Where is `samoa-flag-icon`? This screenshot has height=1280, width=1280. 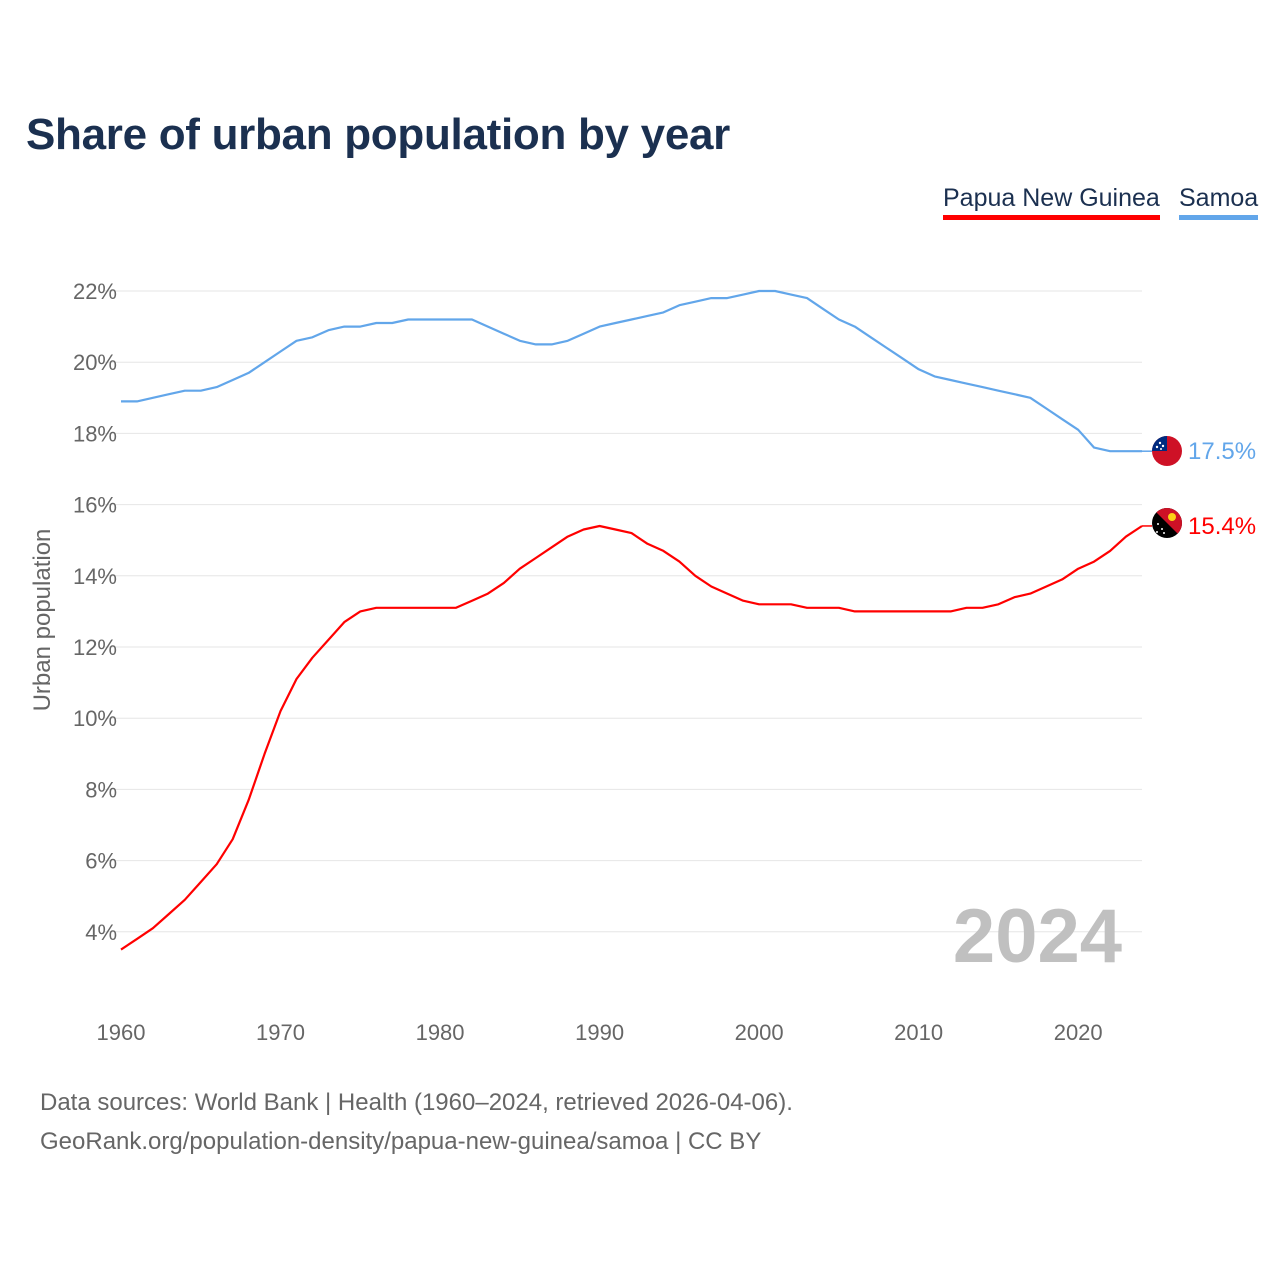 samoa-flag-icon is located at coordinates (1167, 451).